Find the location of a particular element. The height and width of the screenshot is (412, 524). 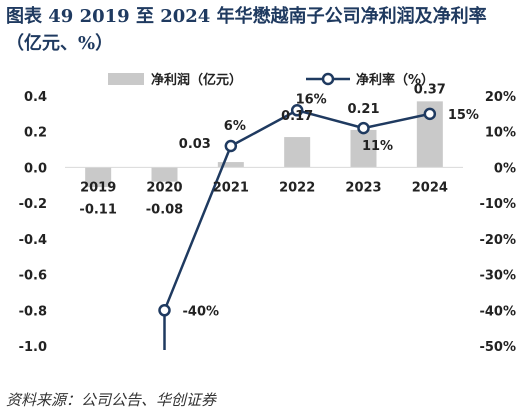

margin-value-label: 15% is located at coordinates (463, 115).